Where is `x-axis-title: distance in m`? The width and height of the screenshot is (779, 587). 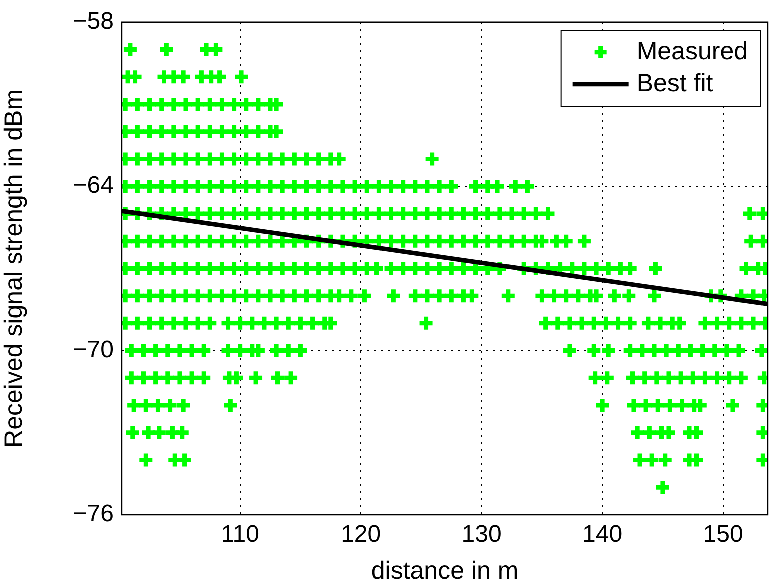
x-axis-title: distance in m is located at coordinates (445, 570).